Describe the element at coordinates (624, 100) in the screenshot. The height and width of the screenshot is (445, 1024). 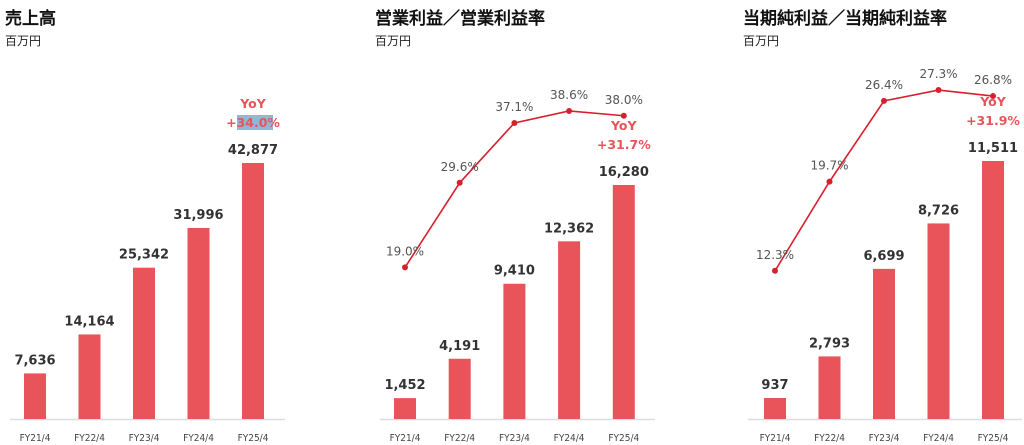
I see `rate-label: 38.0%` at that location.